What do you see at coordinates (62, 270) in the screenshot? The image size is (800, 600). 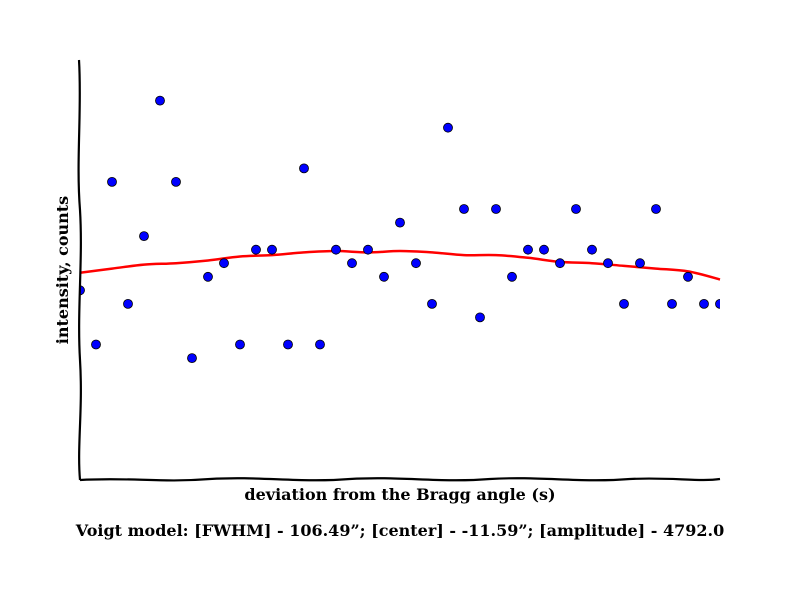 I see `y-axis-label: intensity, counts` at bounding box center [62, 270].